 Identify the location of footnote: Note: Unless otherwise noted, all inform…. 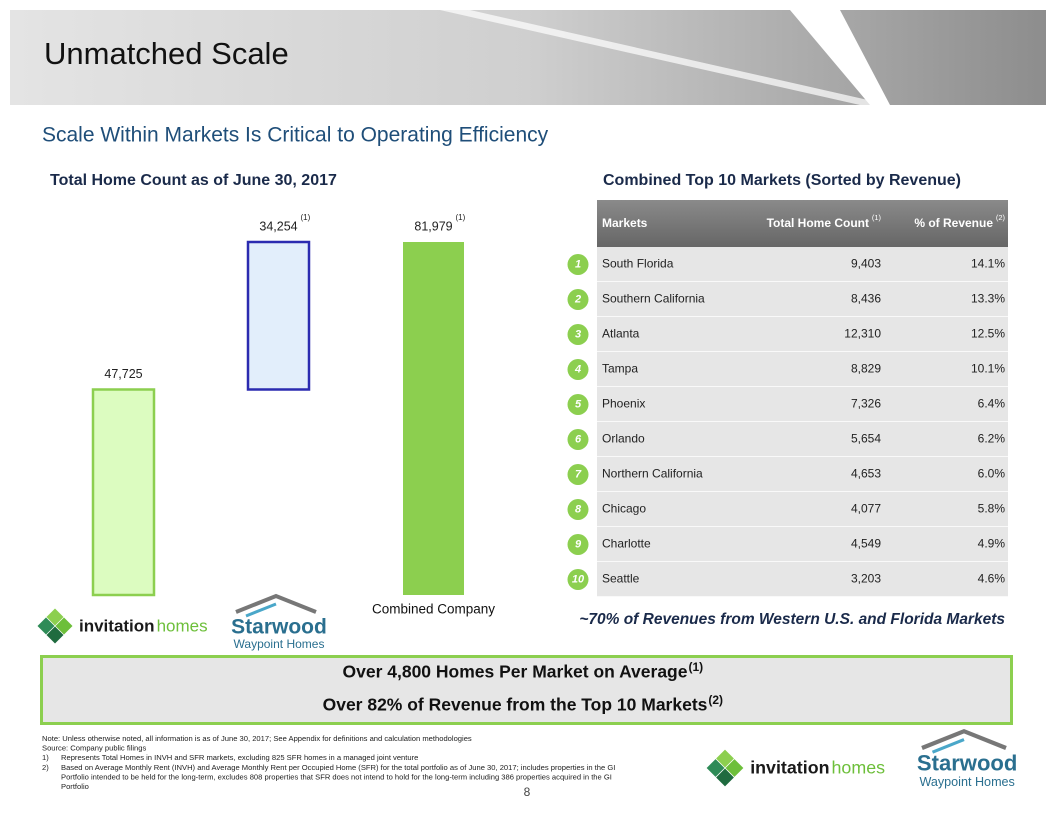
(257, 738).